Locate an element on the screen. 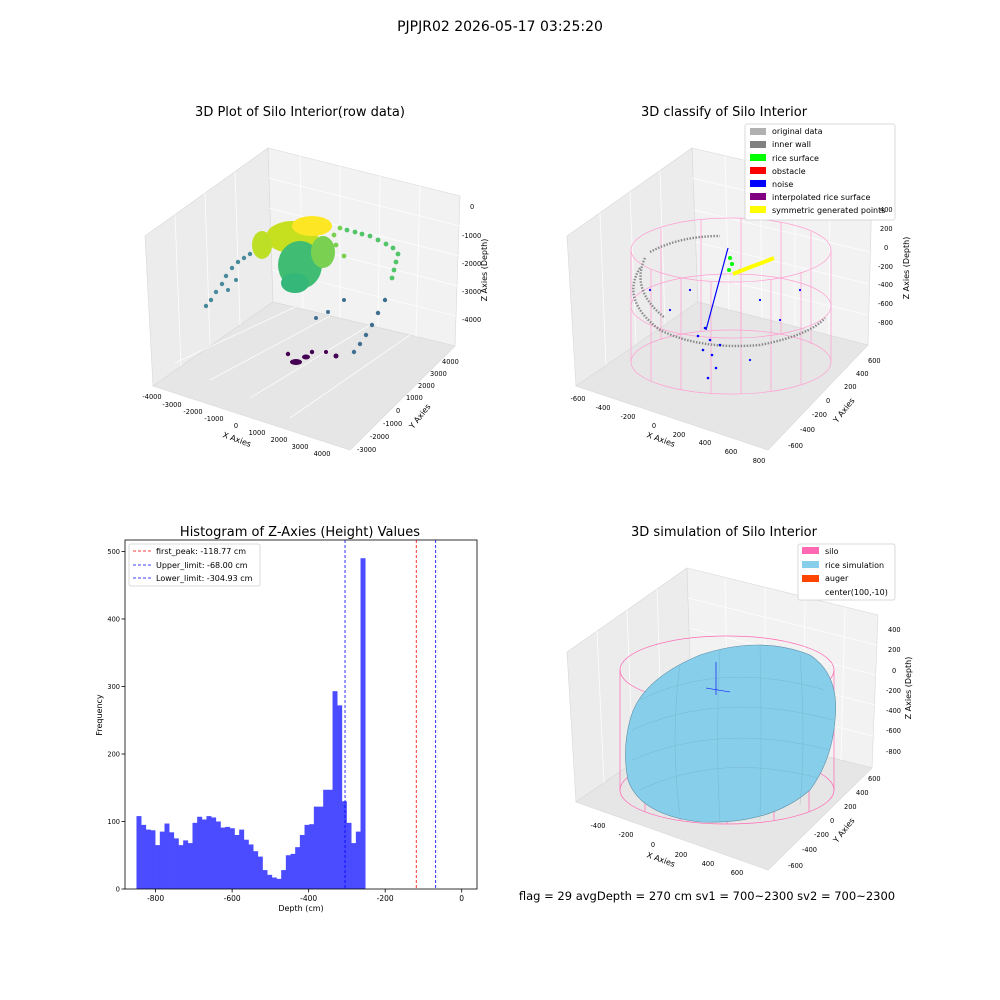 The height and width of the screenshot is (1000, 1000). classify-legend-frame is located at coordinates (820, 172).